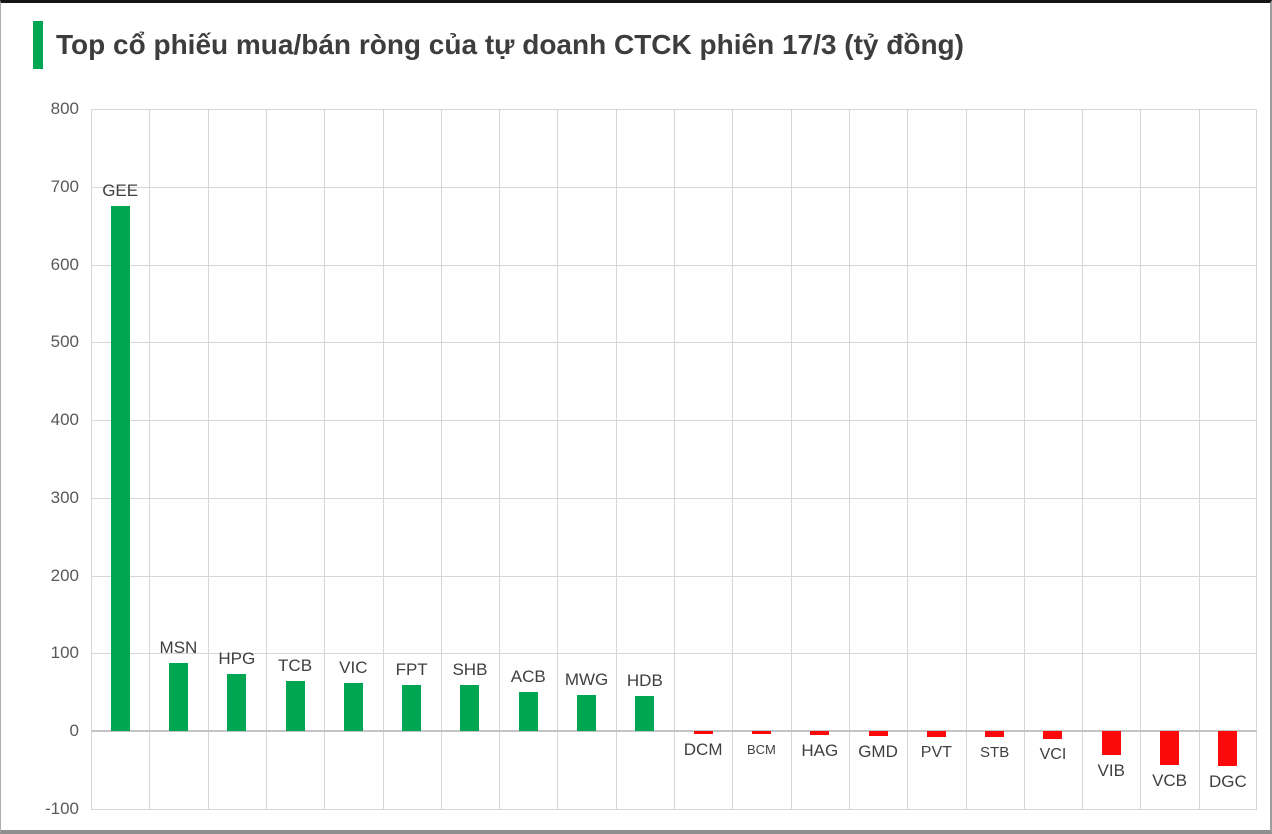 The image size is (1272, 834). What do you see at coordinates (1053, 754) in the screenshot?
I see `bar-label-VCI: VCI` at bounding box center [1053, 754].